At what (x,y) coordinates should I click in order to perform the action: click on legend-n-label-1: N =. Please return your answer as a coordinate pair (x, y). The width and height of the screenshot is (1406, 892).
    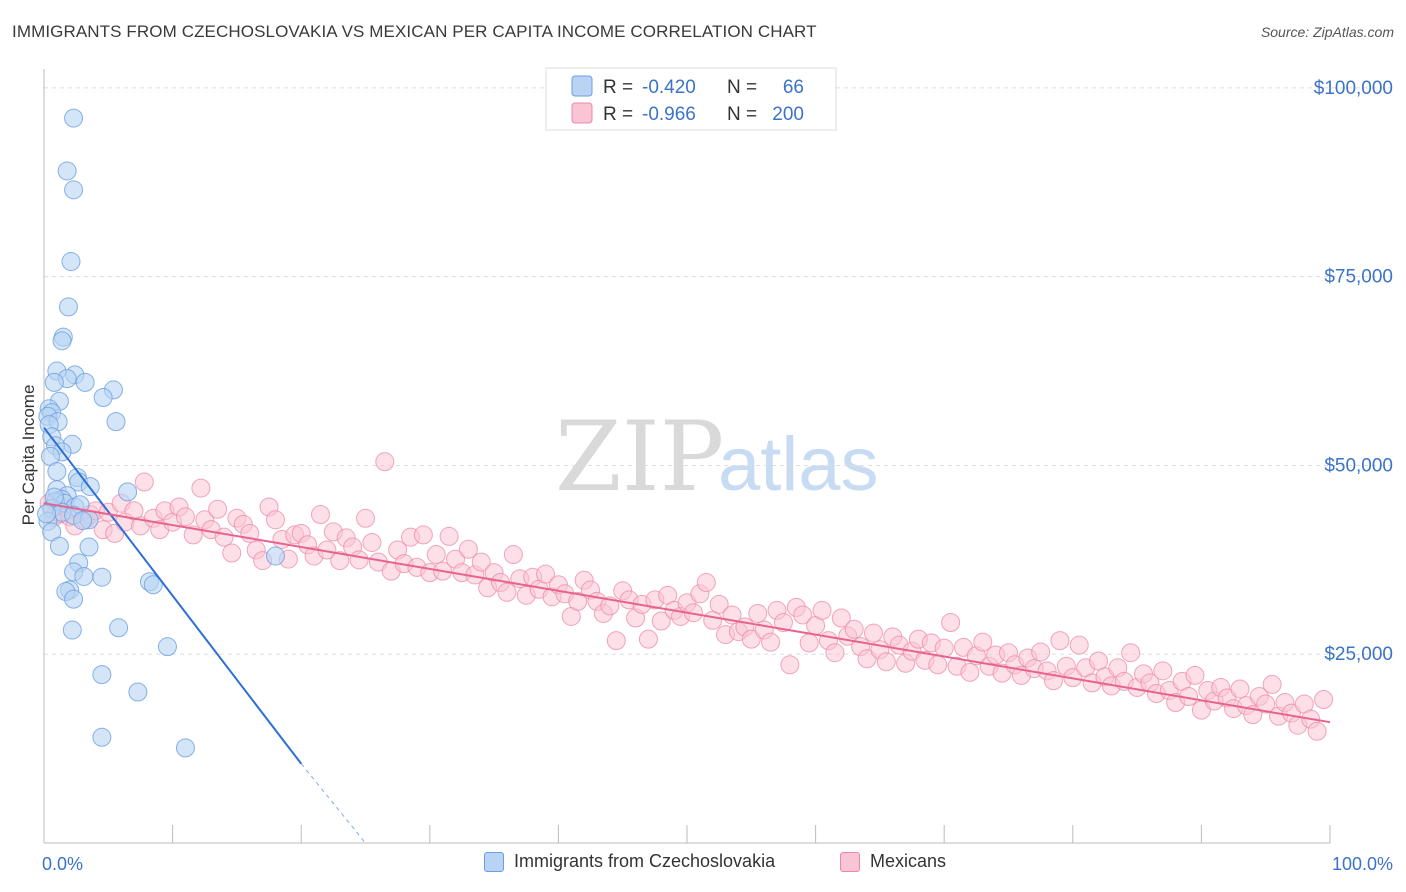
    Looking at the image, I should click on (742, 87).